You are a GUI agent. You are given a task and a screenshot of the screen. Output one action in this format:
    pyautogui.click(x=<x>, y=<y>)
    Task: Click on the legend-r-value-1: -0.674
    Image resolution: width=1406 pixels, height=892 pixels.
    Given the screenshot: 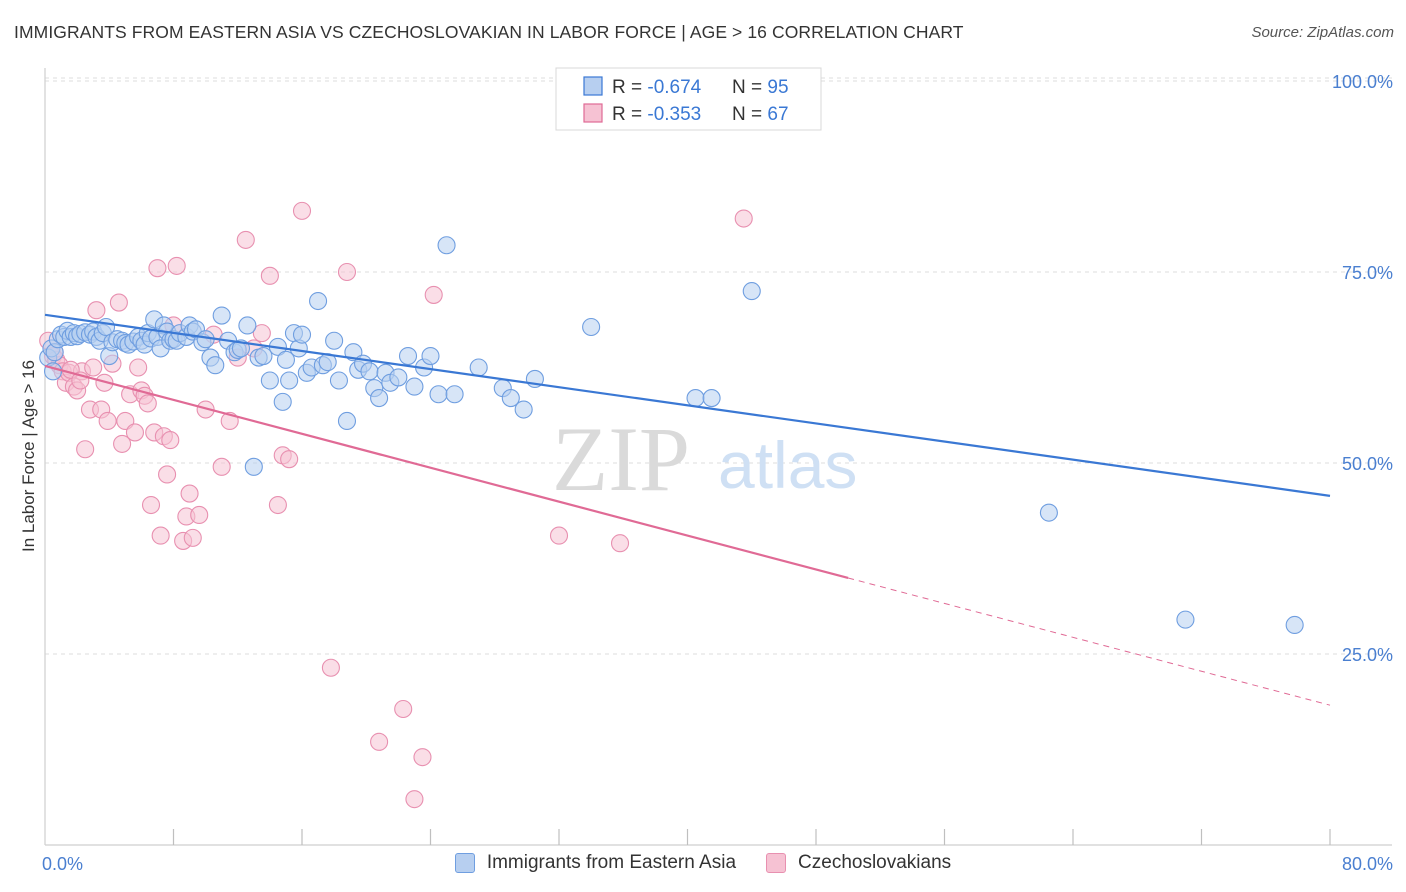 What is the action you would take?
    pyautogui.click(x=674, y=87)
    